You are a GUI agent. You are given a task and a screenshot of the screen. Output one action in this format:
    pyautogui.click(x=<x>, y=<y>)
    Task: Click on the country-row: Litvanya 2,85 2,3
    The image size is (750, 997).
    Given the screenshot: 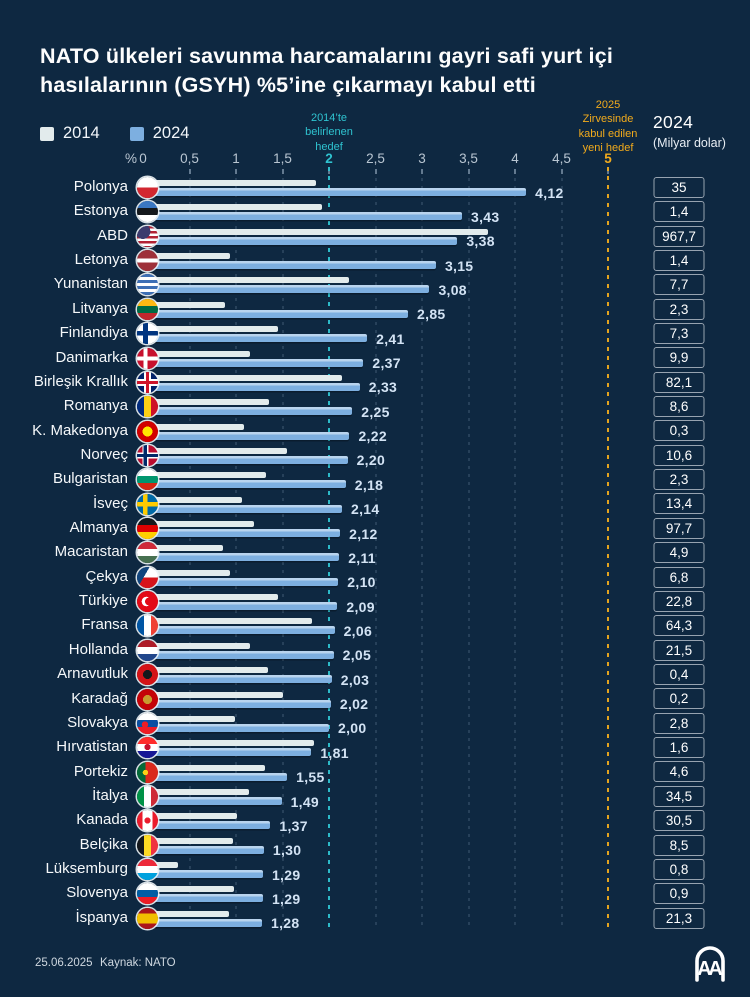 What is the action you would take?
    pyautogui.click(x=375, y=309)
    